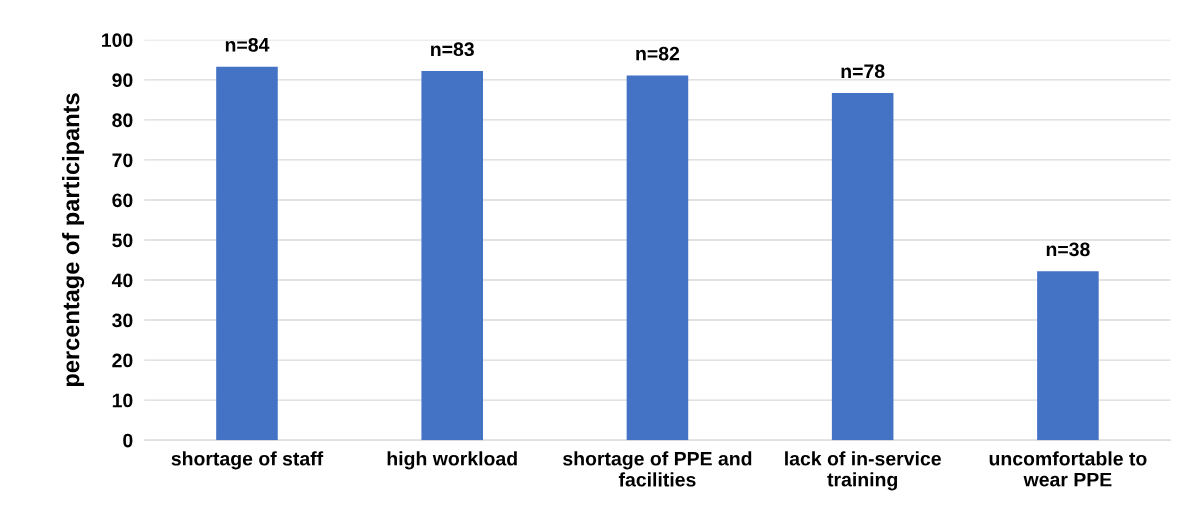 This screenshot has height=524, width=1203. Describe the element at coordinates (122, 400) in the screenshot. I see `y-tick-label: 10` at that location.